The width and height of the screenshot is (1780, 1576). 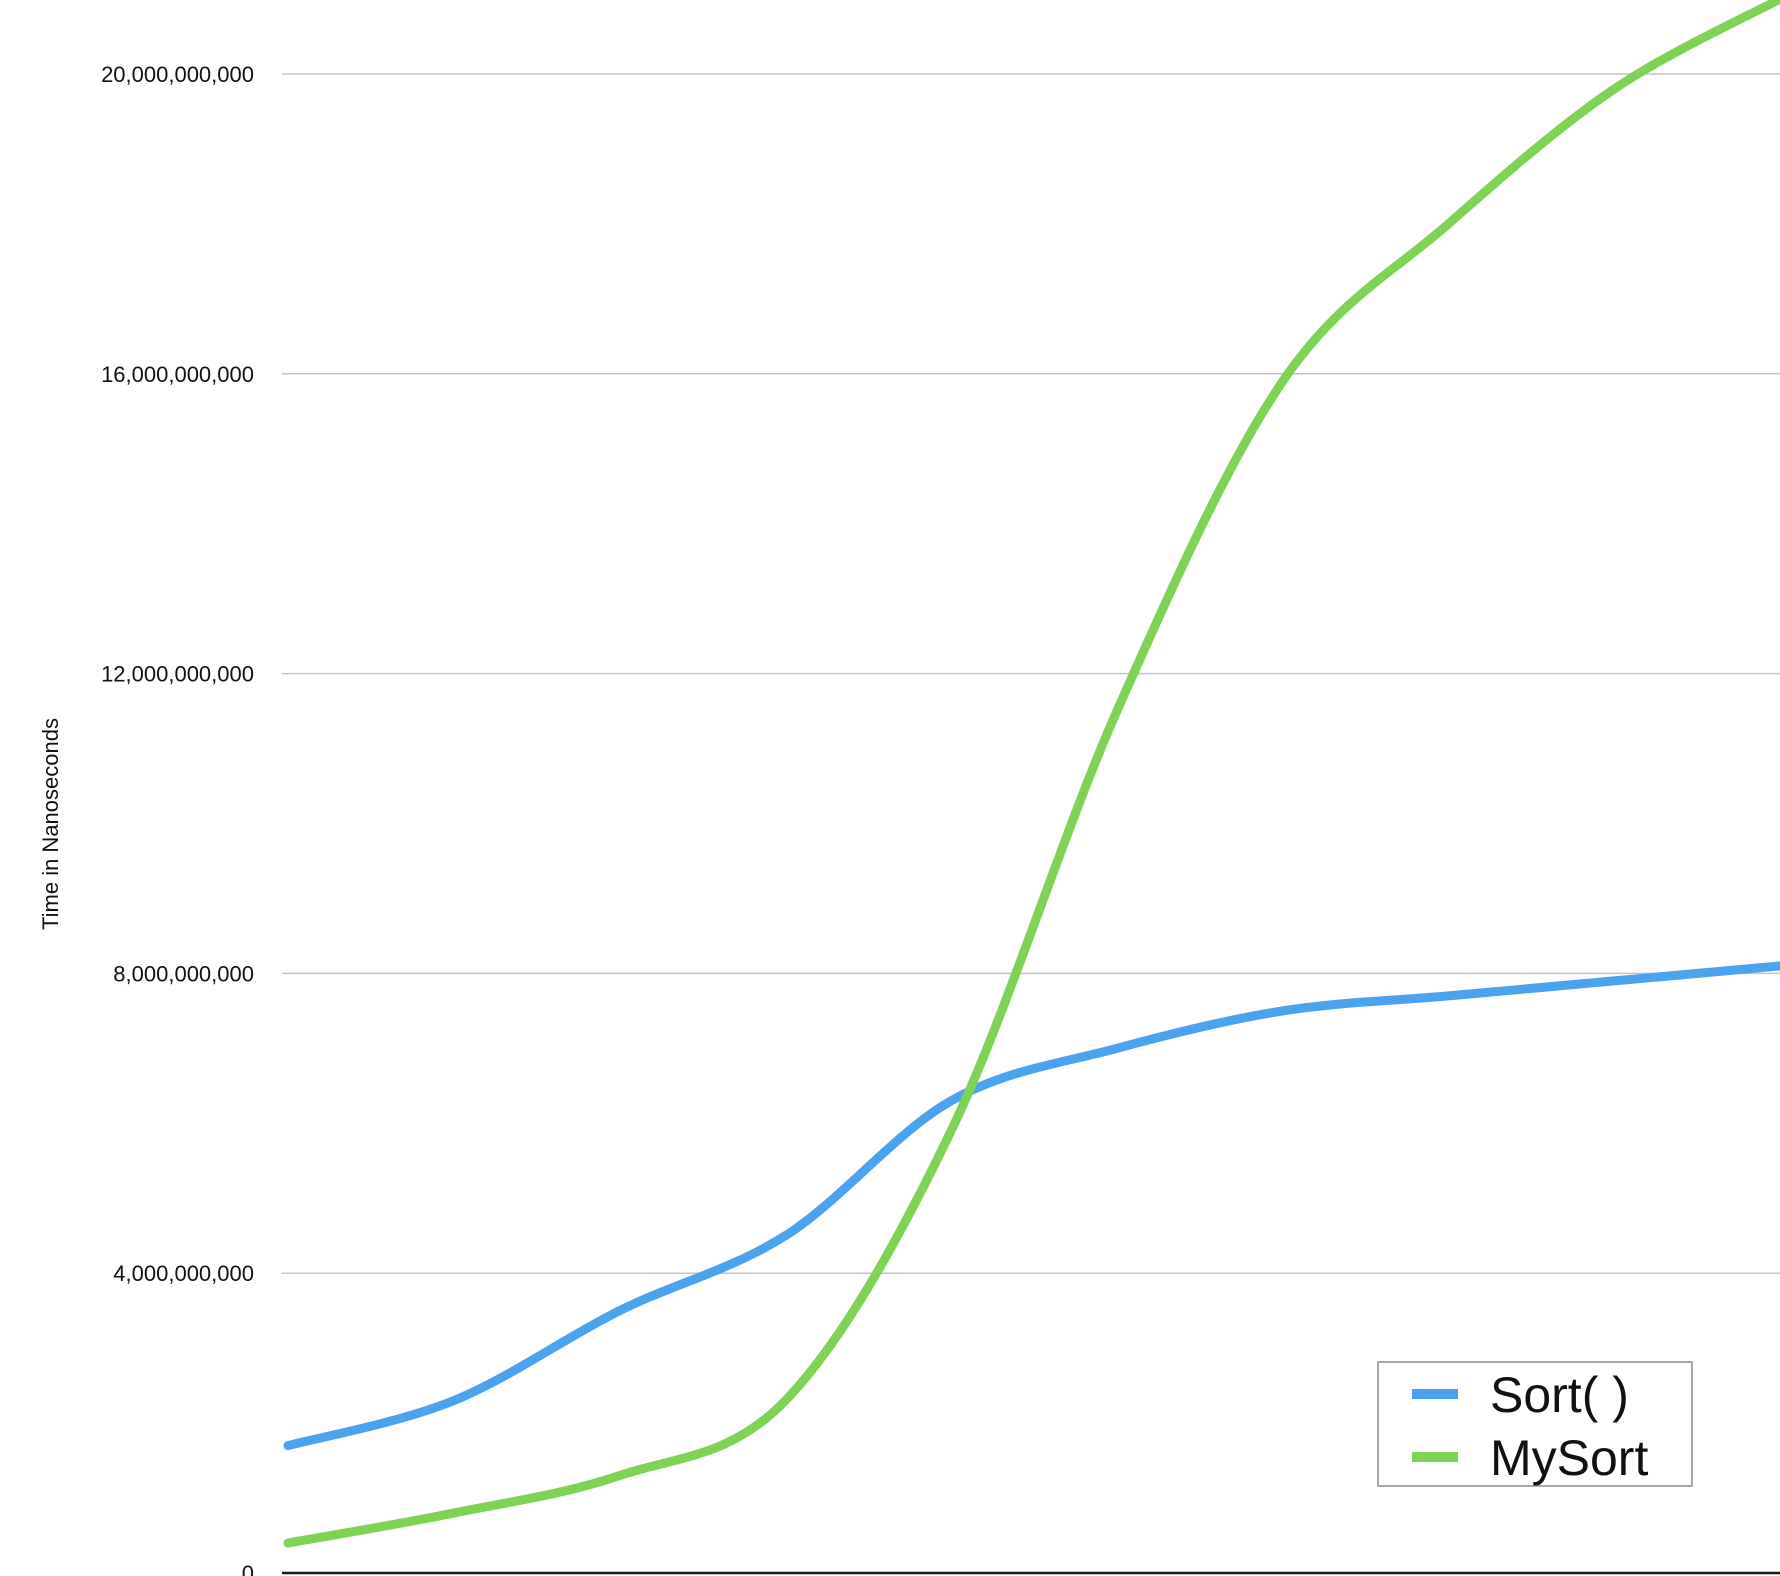 I want to click on legend-box, so click(x=1535, y=1424).